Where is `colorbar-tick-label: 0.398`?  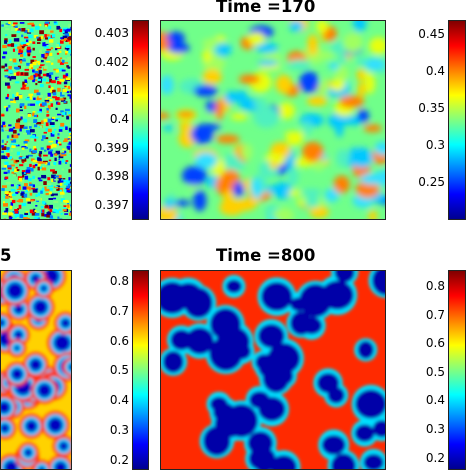 colorbar-tick-label: 0.398 is located at coordinates (111, 176).